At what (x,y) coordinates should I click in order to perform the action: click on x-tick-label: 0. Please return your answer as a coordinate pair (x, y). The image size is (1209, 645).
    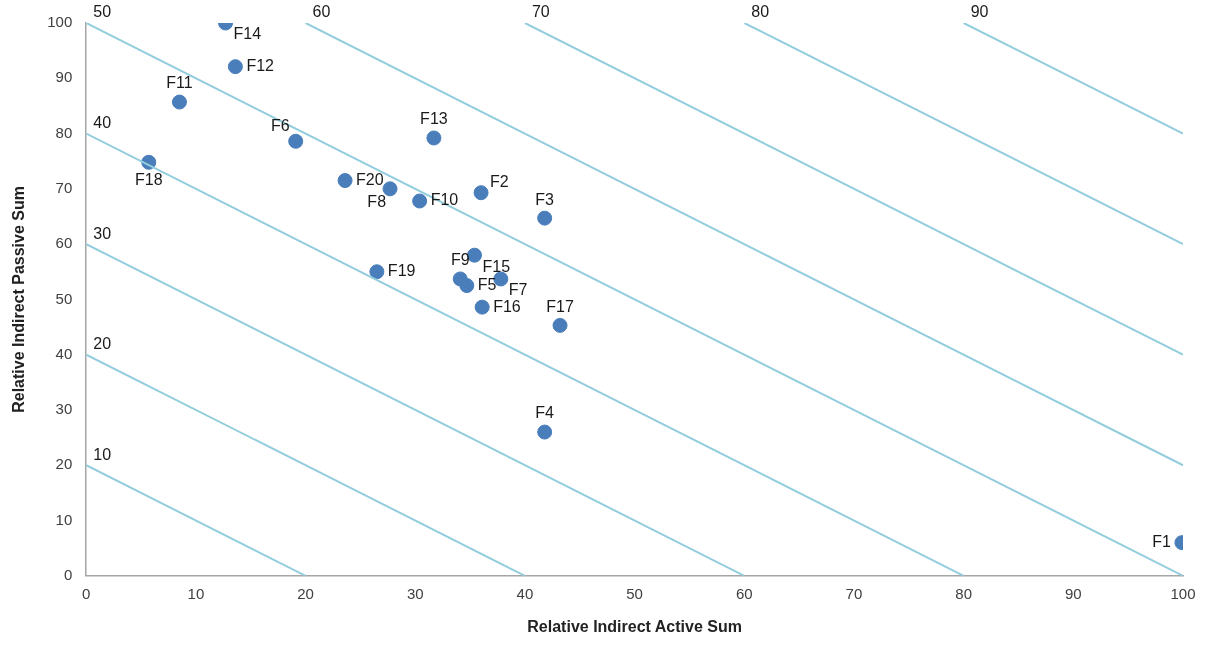
    Looking at the image, I should click on (86, 593).